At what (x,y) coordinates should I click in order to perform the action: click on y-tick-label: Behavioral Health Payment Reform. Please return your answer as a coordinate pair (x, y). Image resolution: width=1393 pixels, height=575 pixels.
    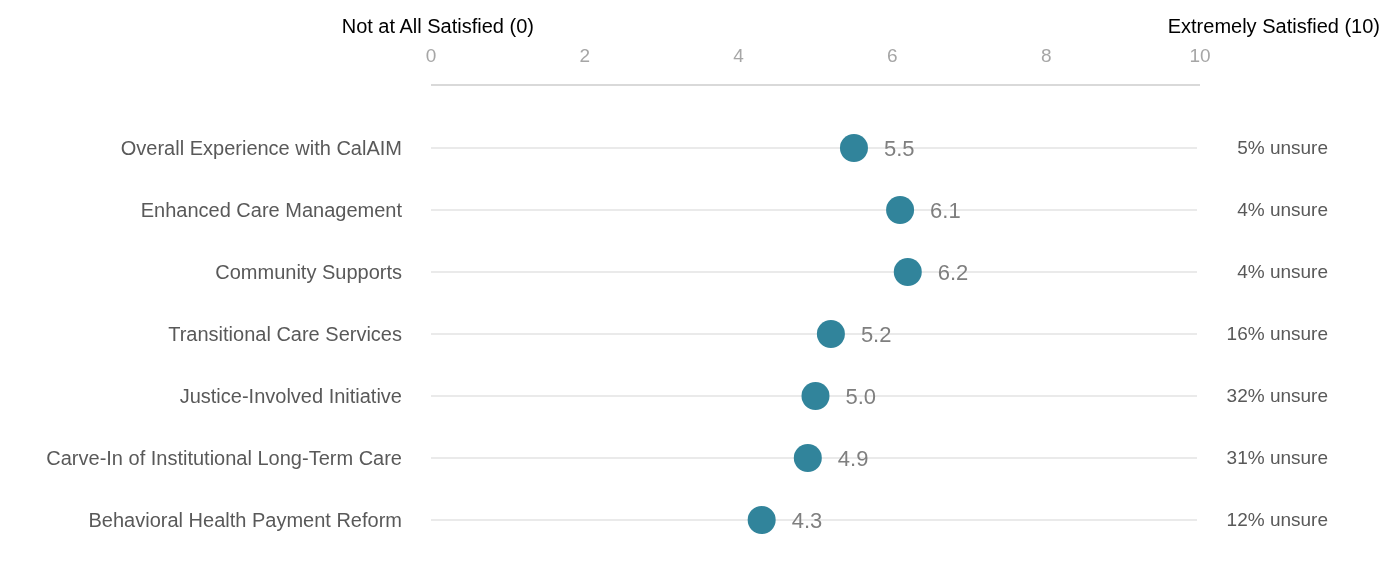
    Looking at the image, I should click on (245, 520).